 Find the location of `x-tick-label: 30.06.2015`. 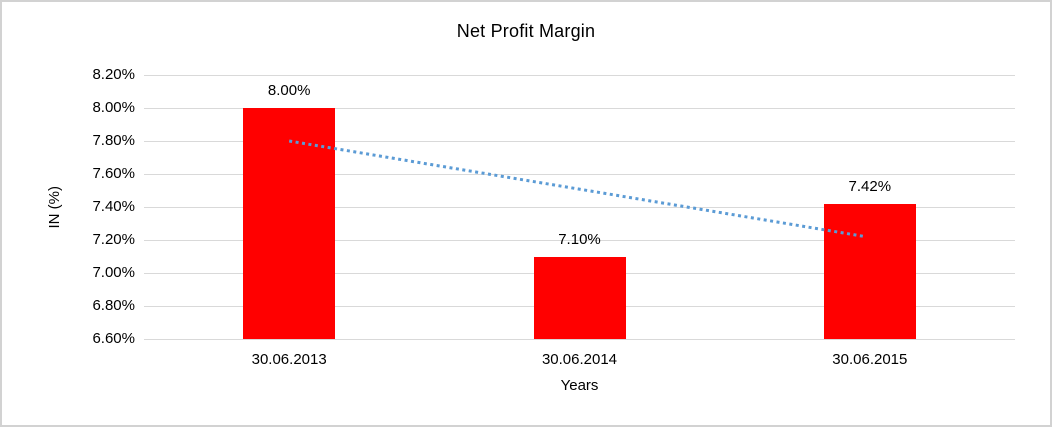

x-tick-label: 30.06.2015 is located at coordinates (870, 359).